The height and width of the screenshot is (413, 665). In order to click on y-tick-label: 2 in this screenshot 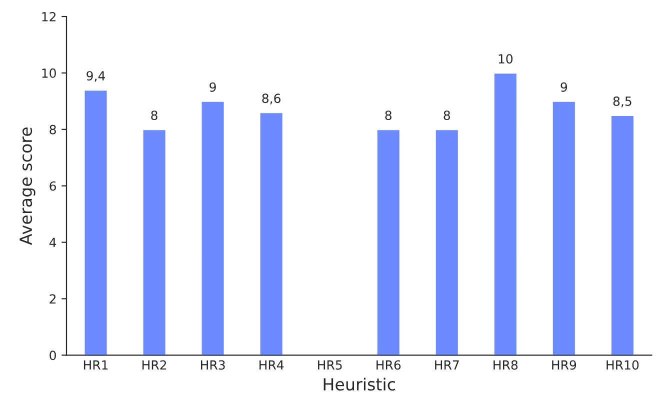, I will do `click(53, 299)`.